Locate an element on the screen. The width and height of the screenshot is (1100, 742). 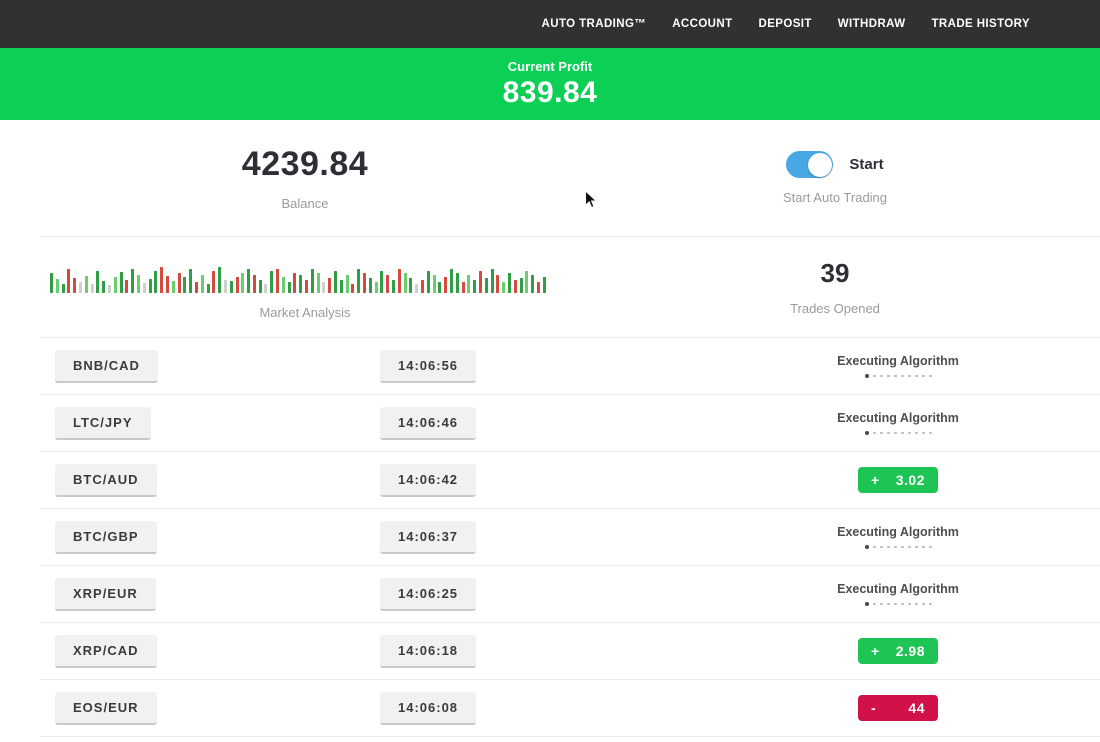
balance-block: 4239.84 Balance is located at coordinates (305, 178).